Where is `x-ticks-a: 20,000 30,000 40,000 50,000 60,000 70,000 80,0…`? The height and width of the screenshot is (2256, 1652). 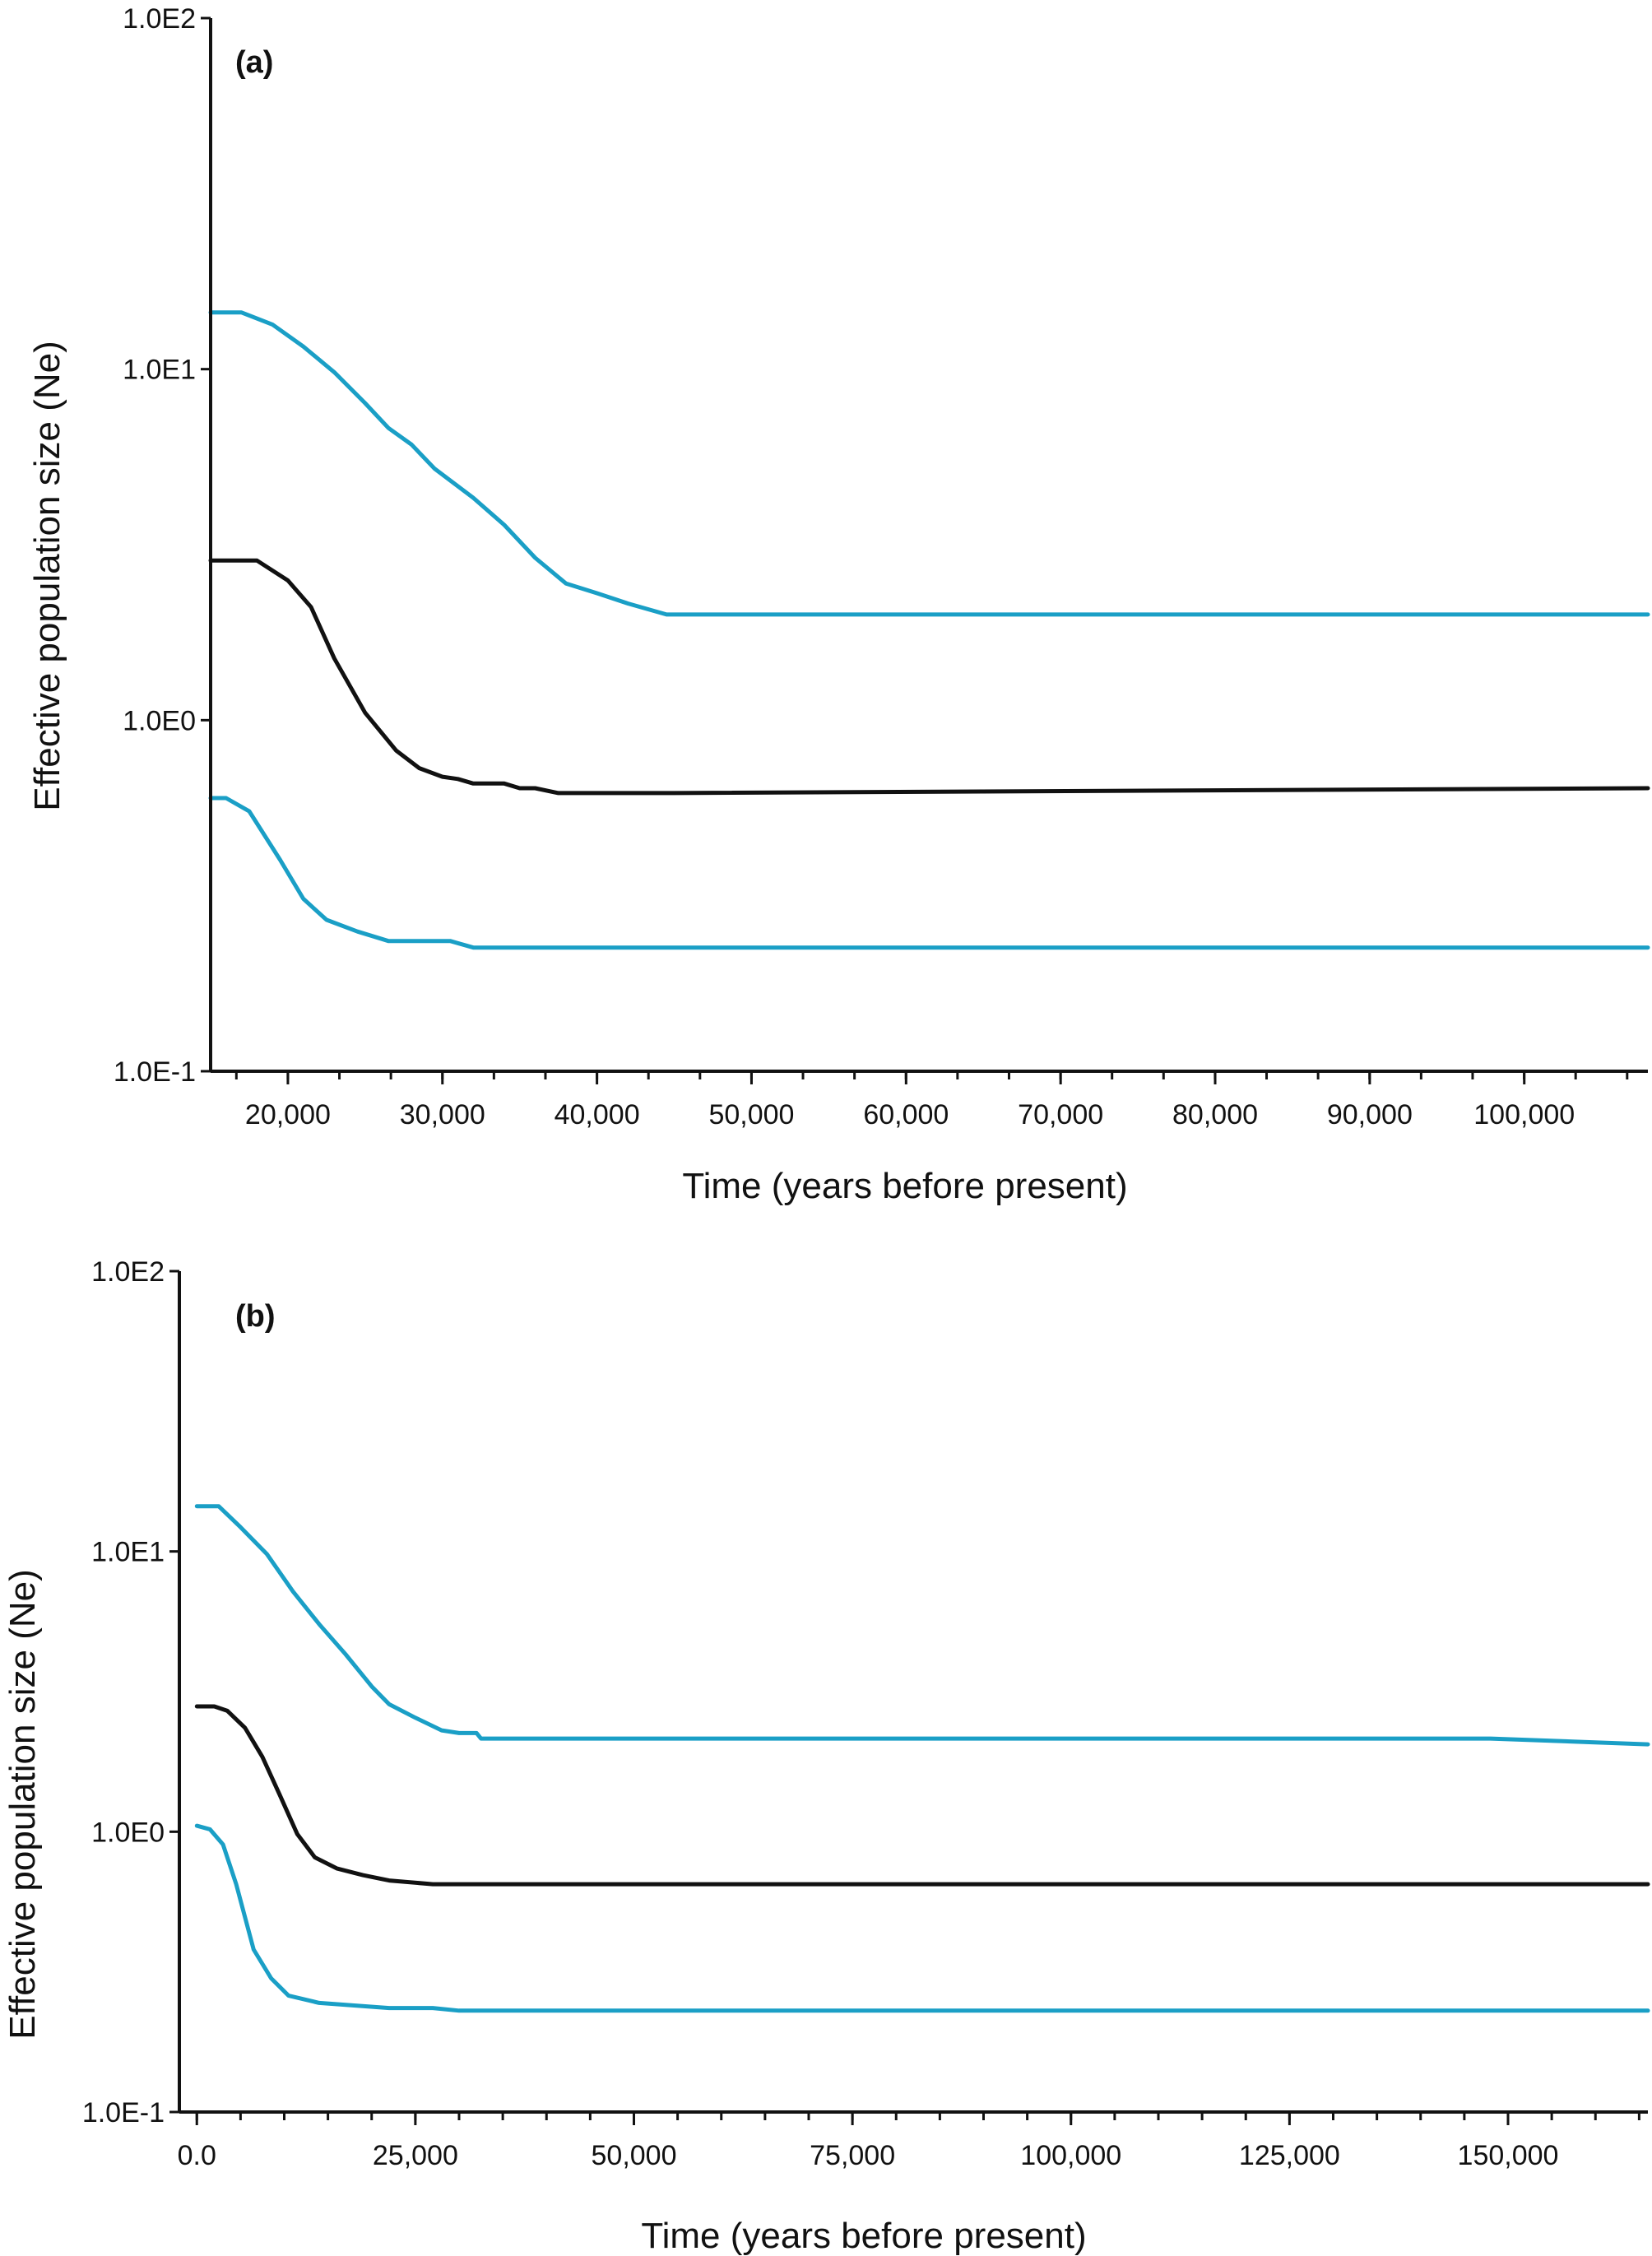 x-ticks-a: 20,000 30,000 40,000 50,000 60,000 70,000 80,0… is located at coordinates (932, 1100).